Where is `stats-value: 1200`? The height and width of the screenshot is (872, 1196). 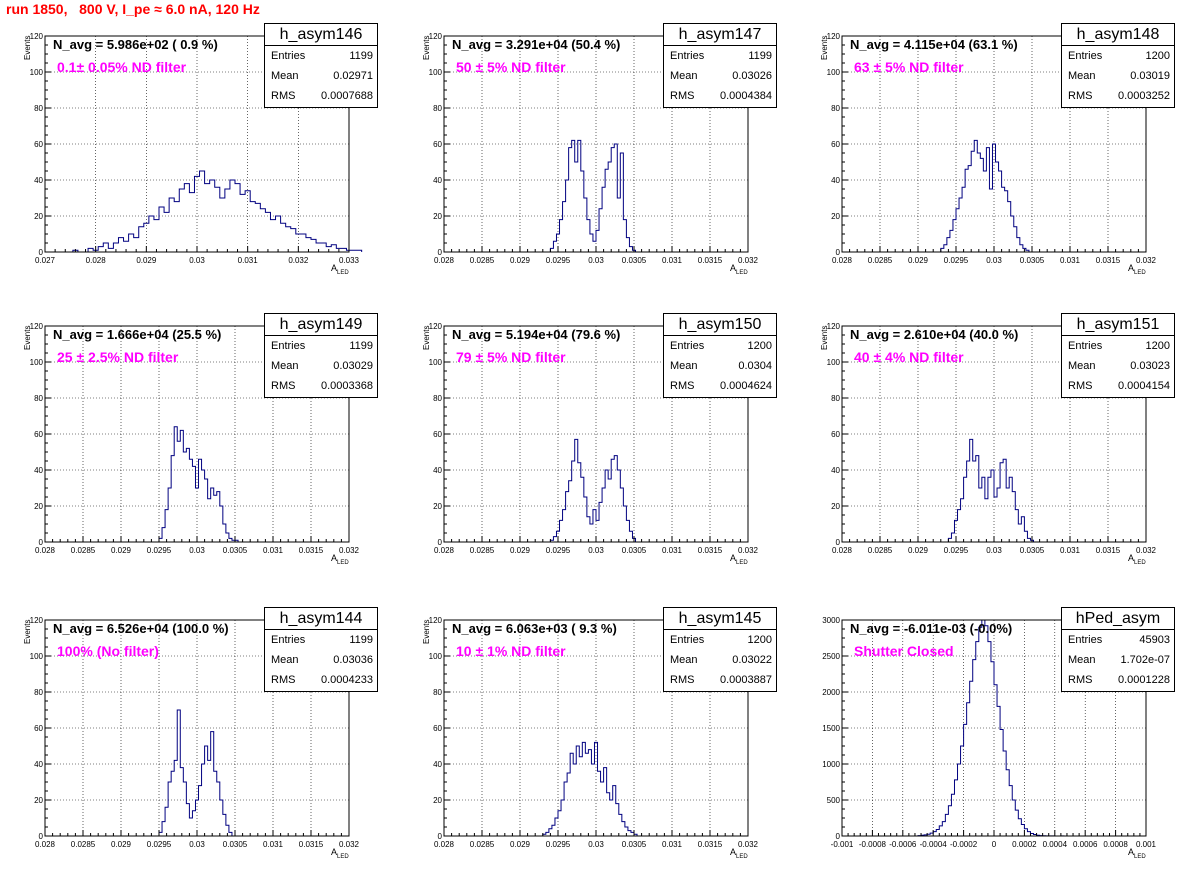
stats-value: 1200 is located at coordinates (759, 640).